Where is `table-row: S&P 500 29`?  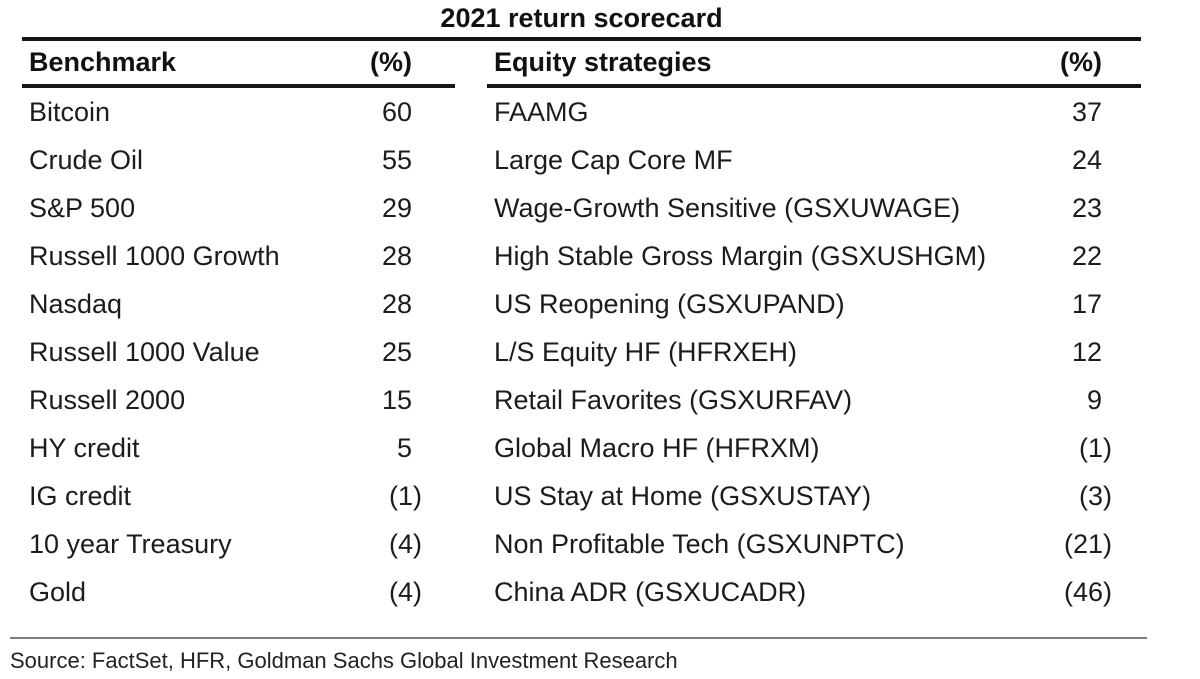
table-row: S&P 500 29 is located at coordinates (238, 208).